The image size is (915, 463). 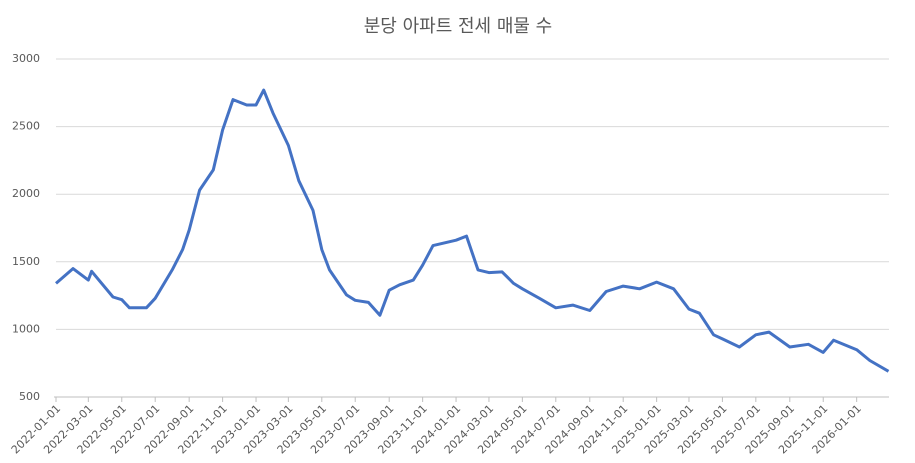 I want to click on y-tick-label: 2000, so click(x=26, y=193).